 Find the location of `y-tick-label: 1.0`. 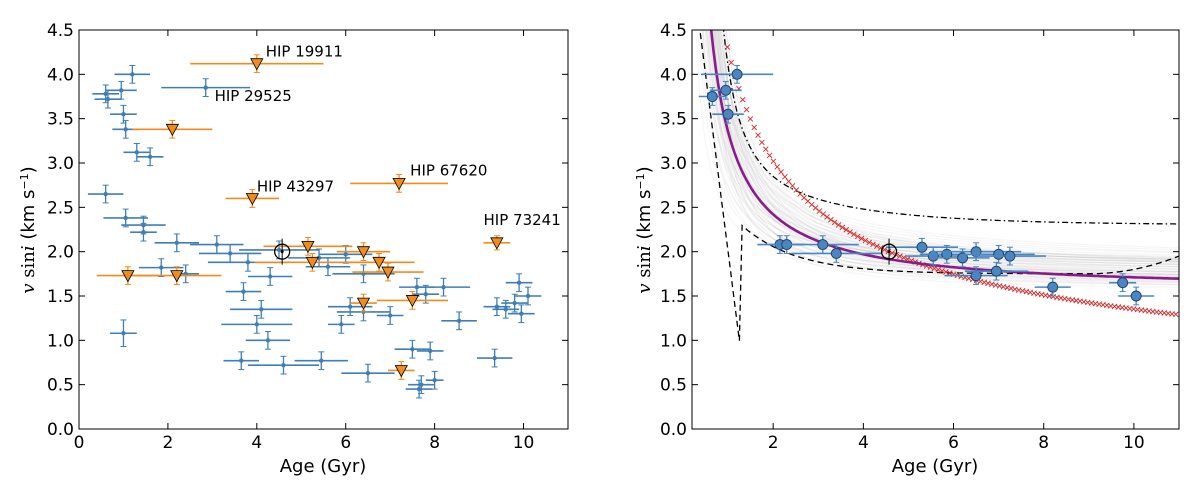

y-tick-label: 1.0 is located at coordinates (673, 341).